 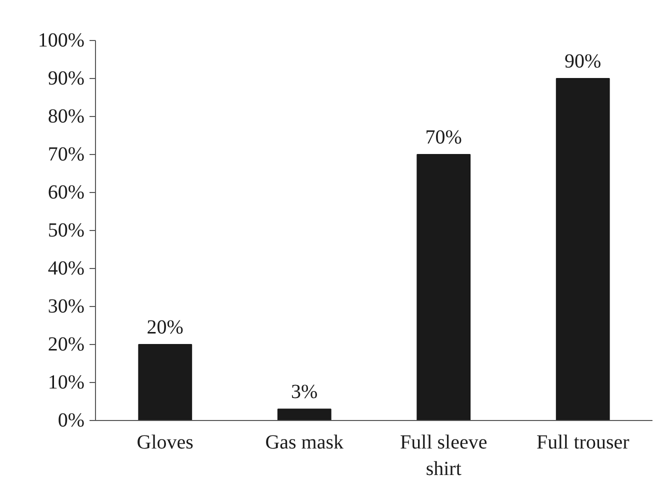 What do you see at coordinates (583, 61) in the screenshot?
I see `data-label: 90%` at bounding box center [583, 61].